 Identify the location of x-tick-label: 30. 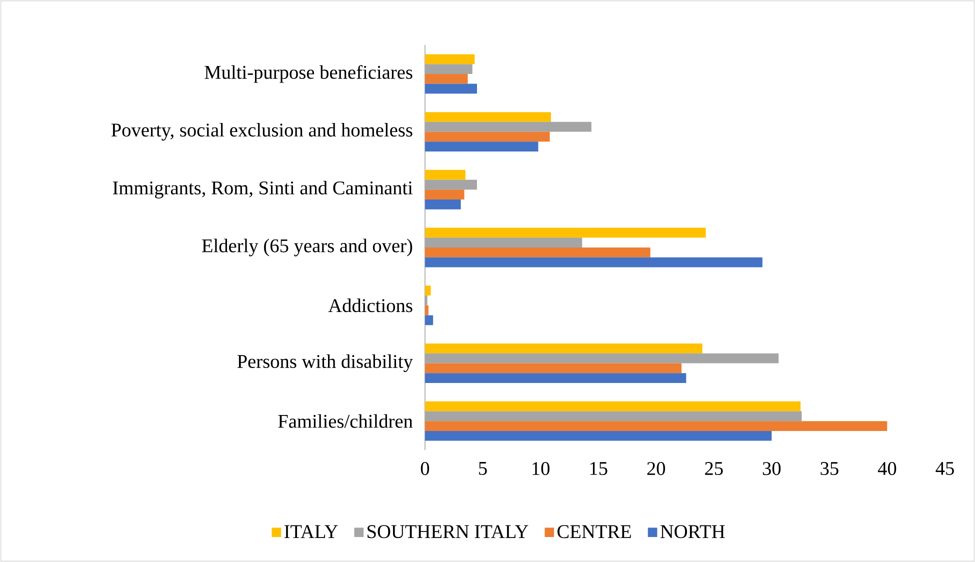
(771, 469).